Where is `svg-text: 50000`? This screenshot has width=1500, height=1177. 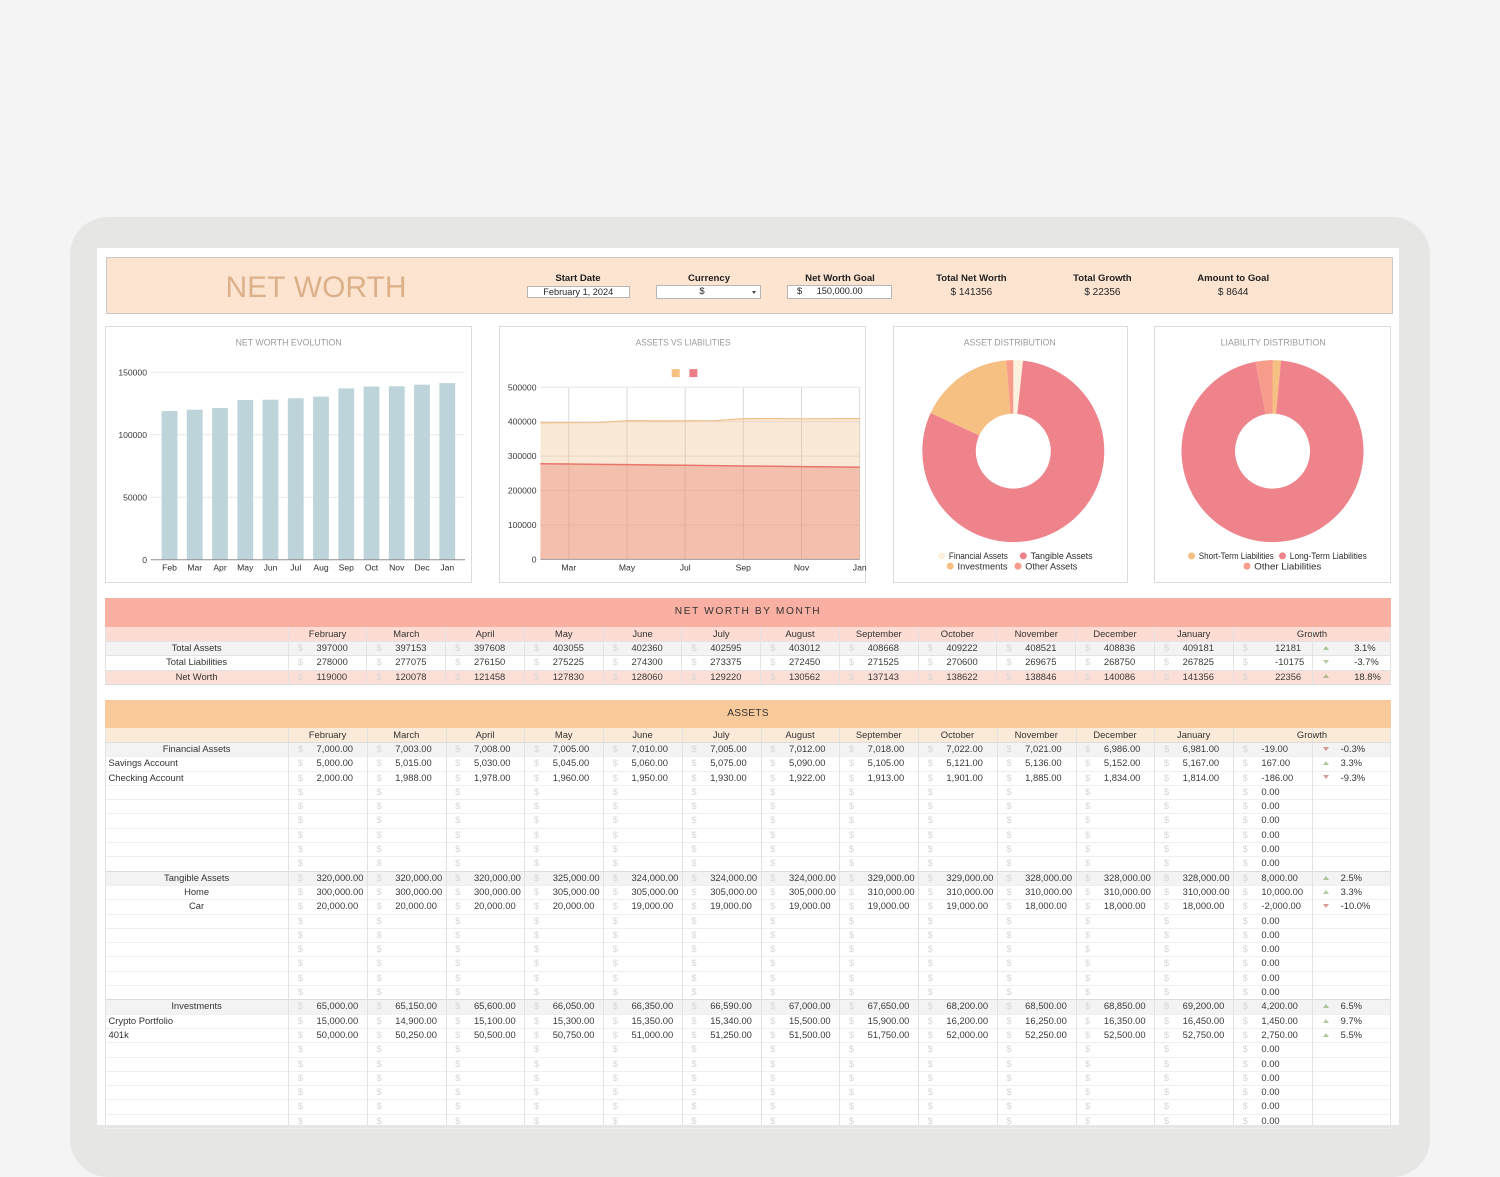
svg-text: 50000 is located at coordinates (135, 497).